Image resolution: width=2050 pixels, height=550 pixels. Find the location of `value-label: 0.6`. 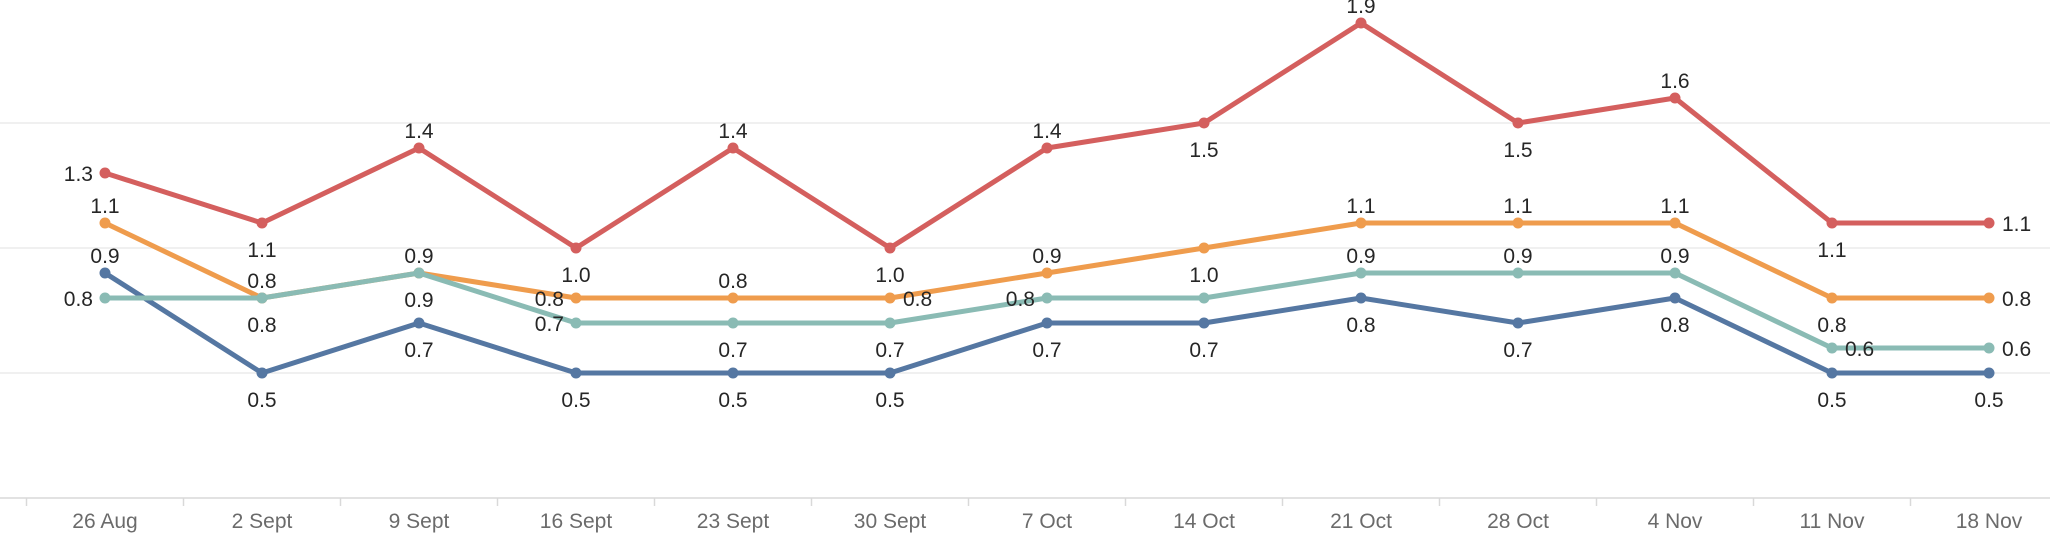

value-label: 0.6 is located at coordinates (1859, 349).